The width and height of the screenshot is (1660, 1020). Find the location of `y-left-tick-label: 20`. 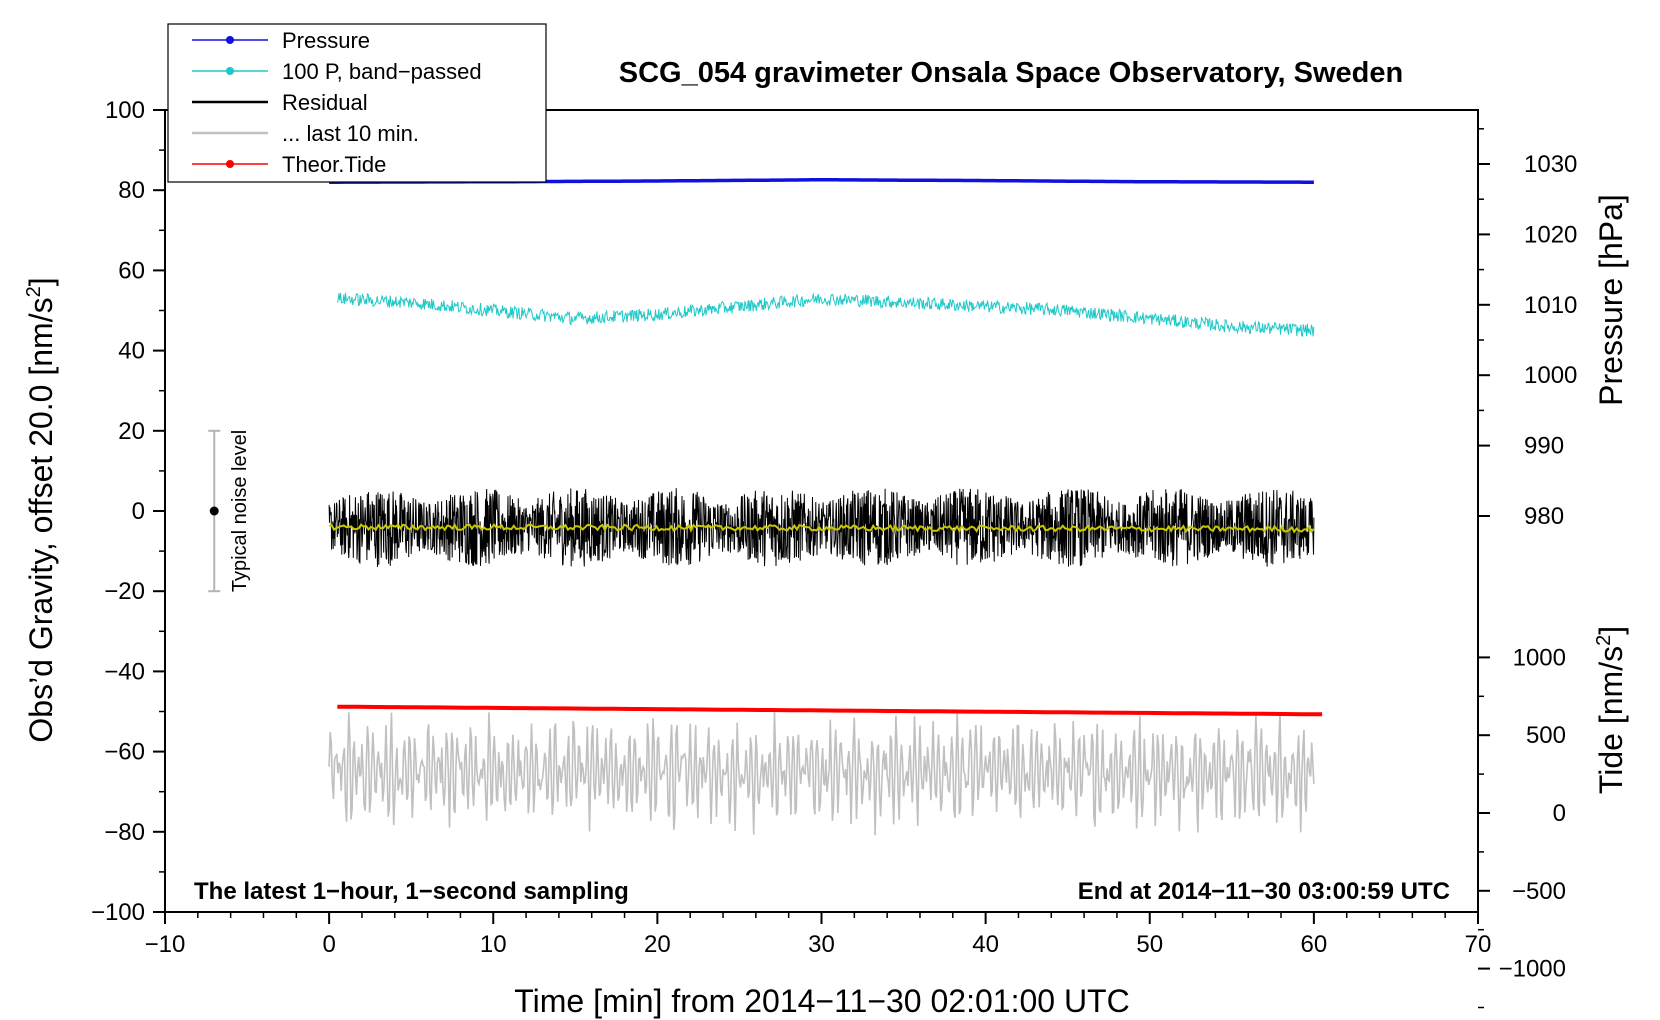

y-left-tick-label: 20 is located at coordinates (131, 431).